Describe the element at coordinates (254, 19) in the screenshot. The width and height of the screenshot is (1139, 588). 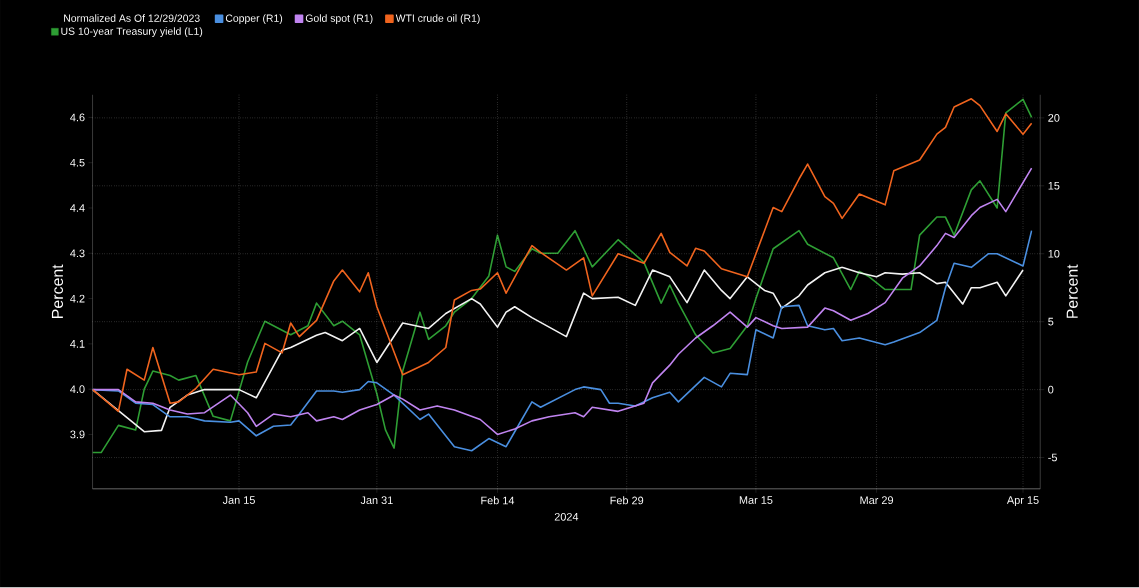
I see `legend-label: Copper (R1)` at that location.